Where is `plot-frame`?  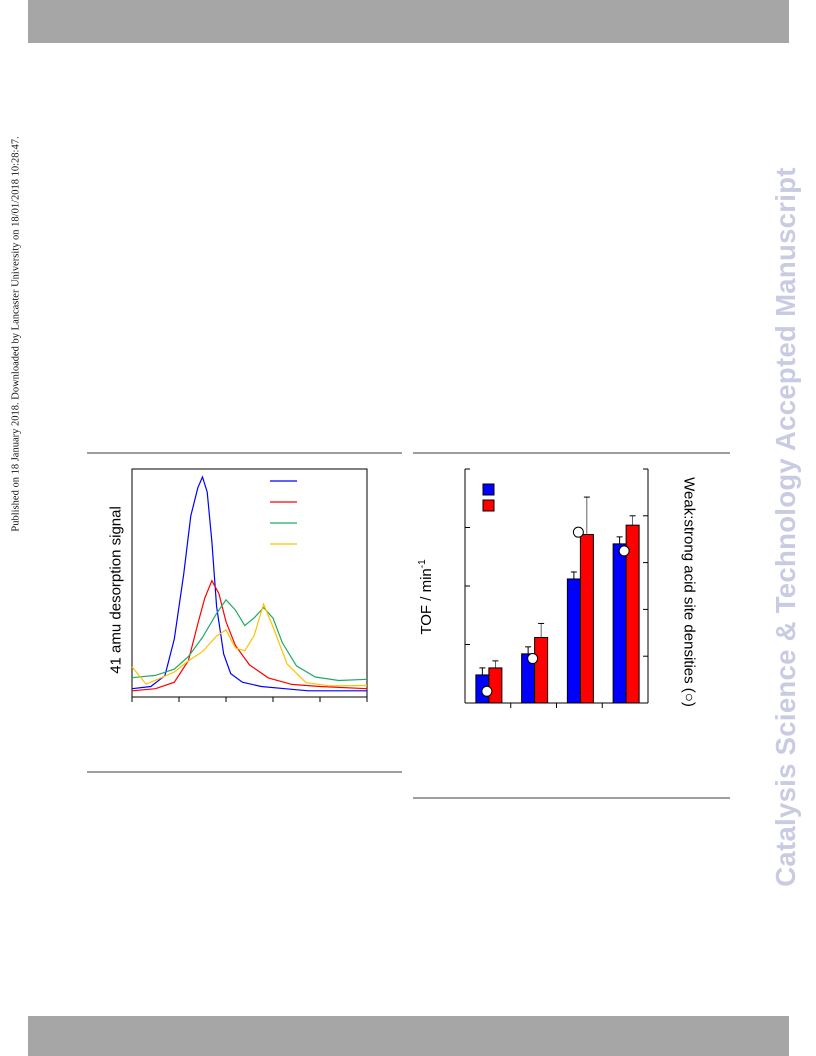
plot-frame is located at coordinates (249, 583).